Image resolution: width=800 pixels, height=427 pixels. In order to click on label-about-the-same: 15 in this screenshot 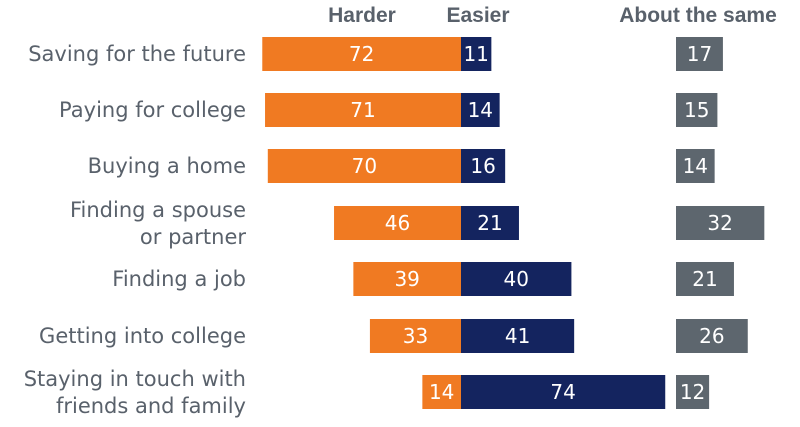, I will do `click(696, 110)`.